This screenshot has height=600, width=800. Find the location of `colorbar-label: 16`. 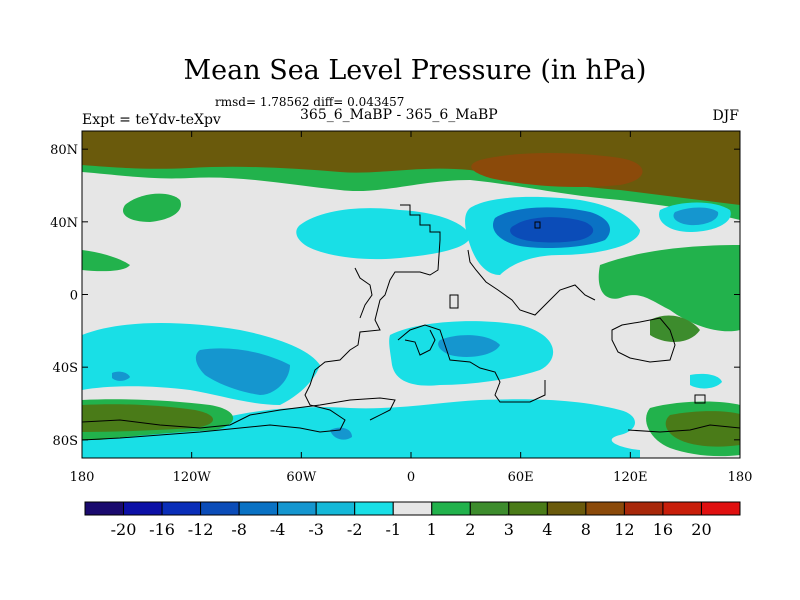

colorbar-label: 16 is located at coordinates (663, 529).